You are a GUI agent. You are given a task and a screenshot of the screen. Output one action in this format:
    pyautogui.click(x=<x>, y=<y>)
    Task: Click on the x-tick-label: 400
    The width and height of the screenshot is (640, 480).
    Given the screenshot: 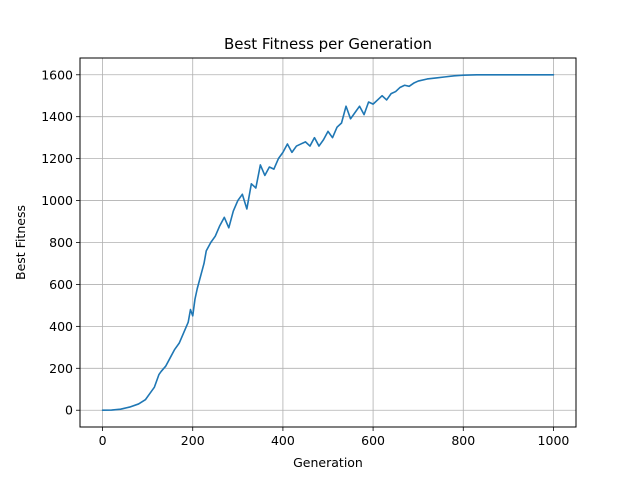 What is the action you would take?
    pyautogui.click(x=283, y=440)
    